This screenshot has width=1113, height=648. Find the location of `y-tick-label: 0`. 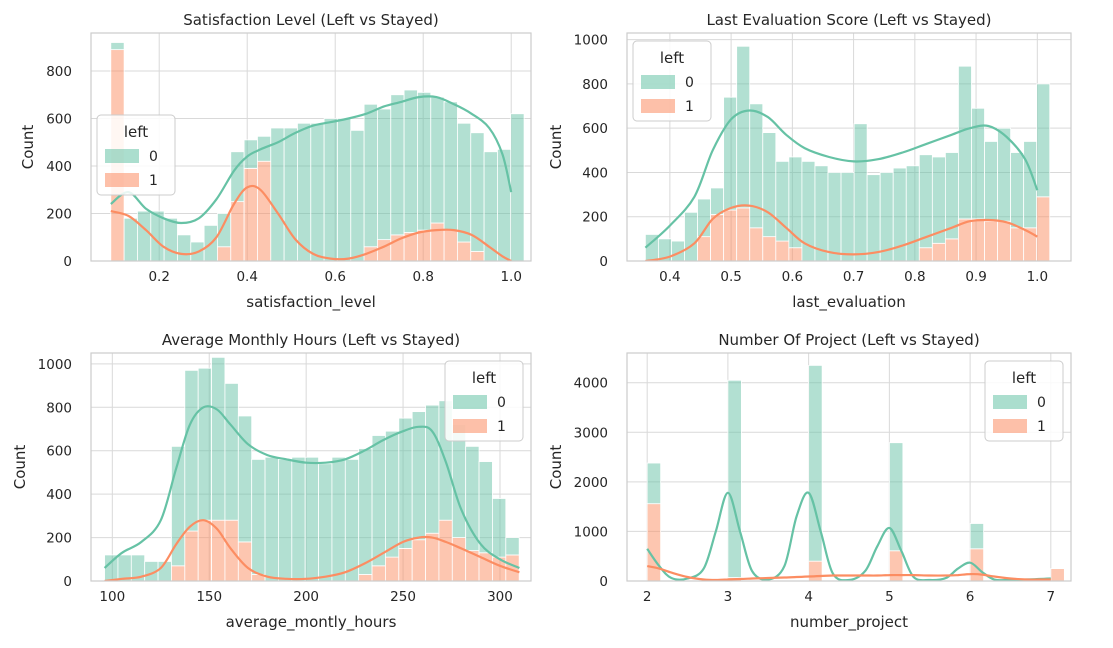

y-tick-label: 0 is located at coordinates (67, 582).